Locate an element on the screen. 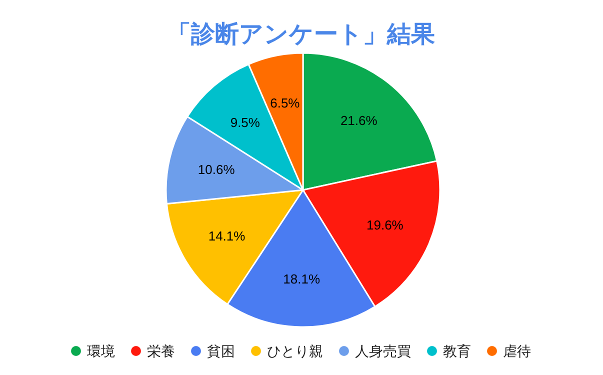  data-label: 10.6% is located at coordinates (217, 169).